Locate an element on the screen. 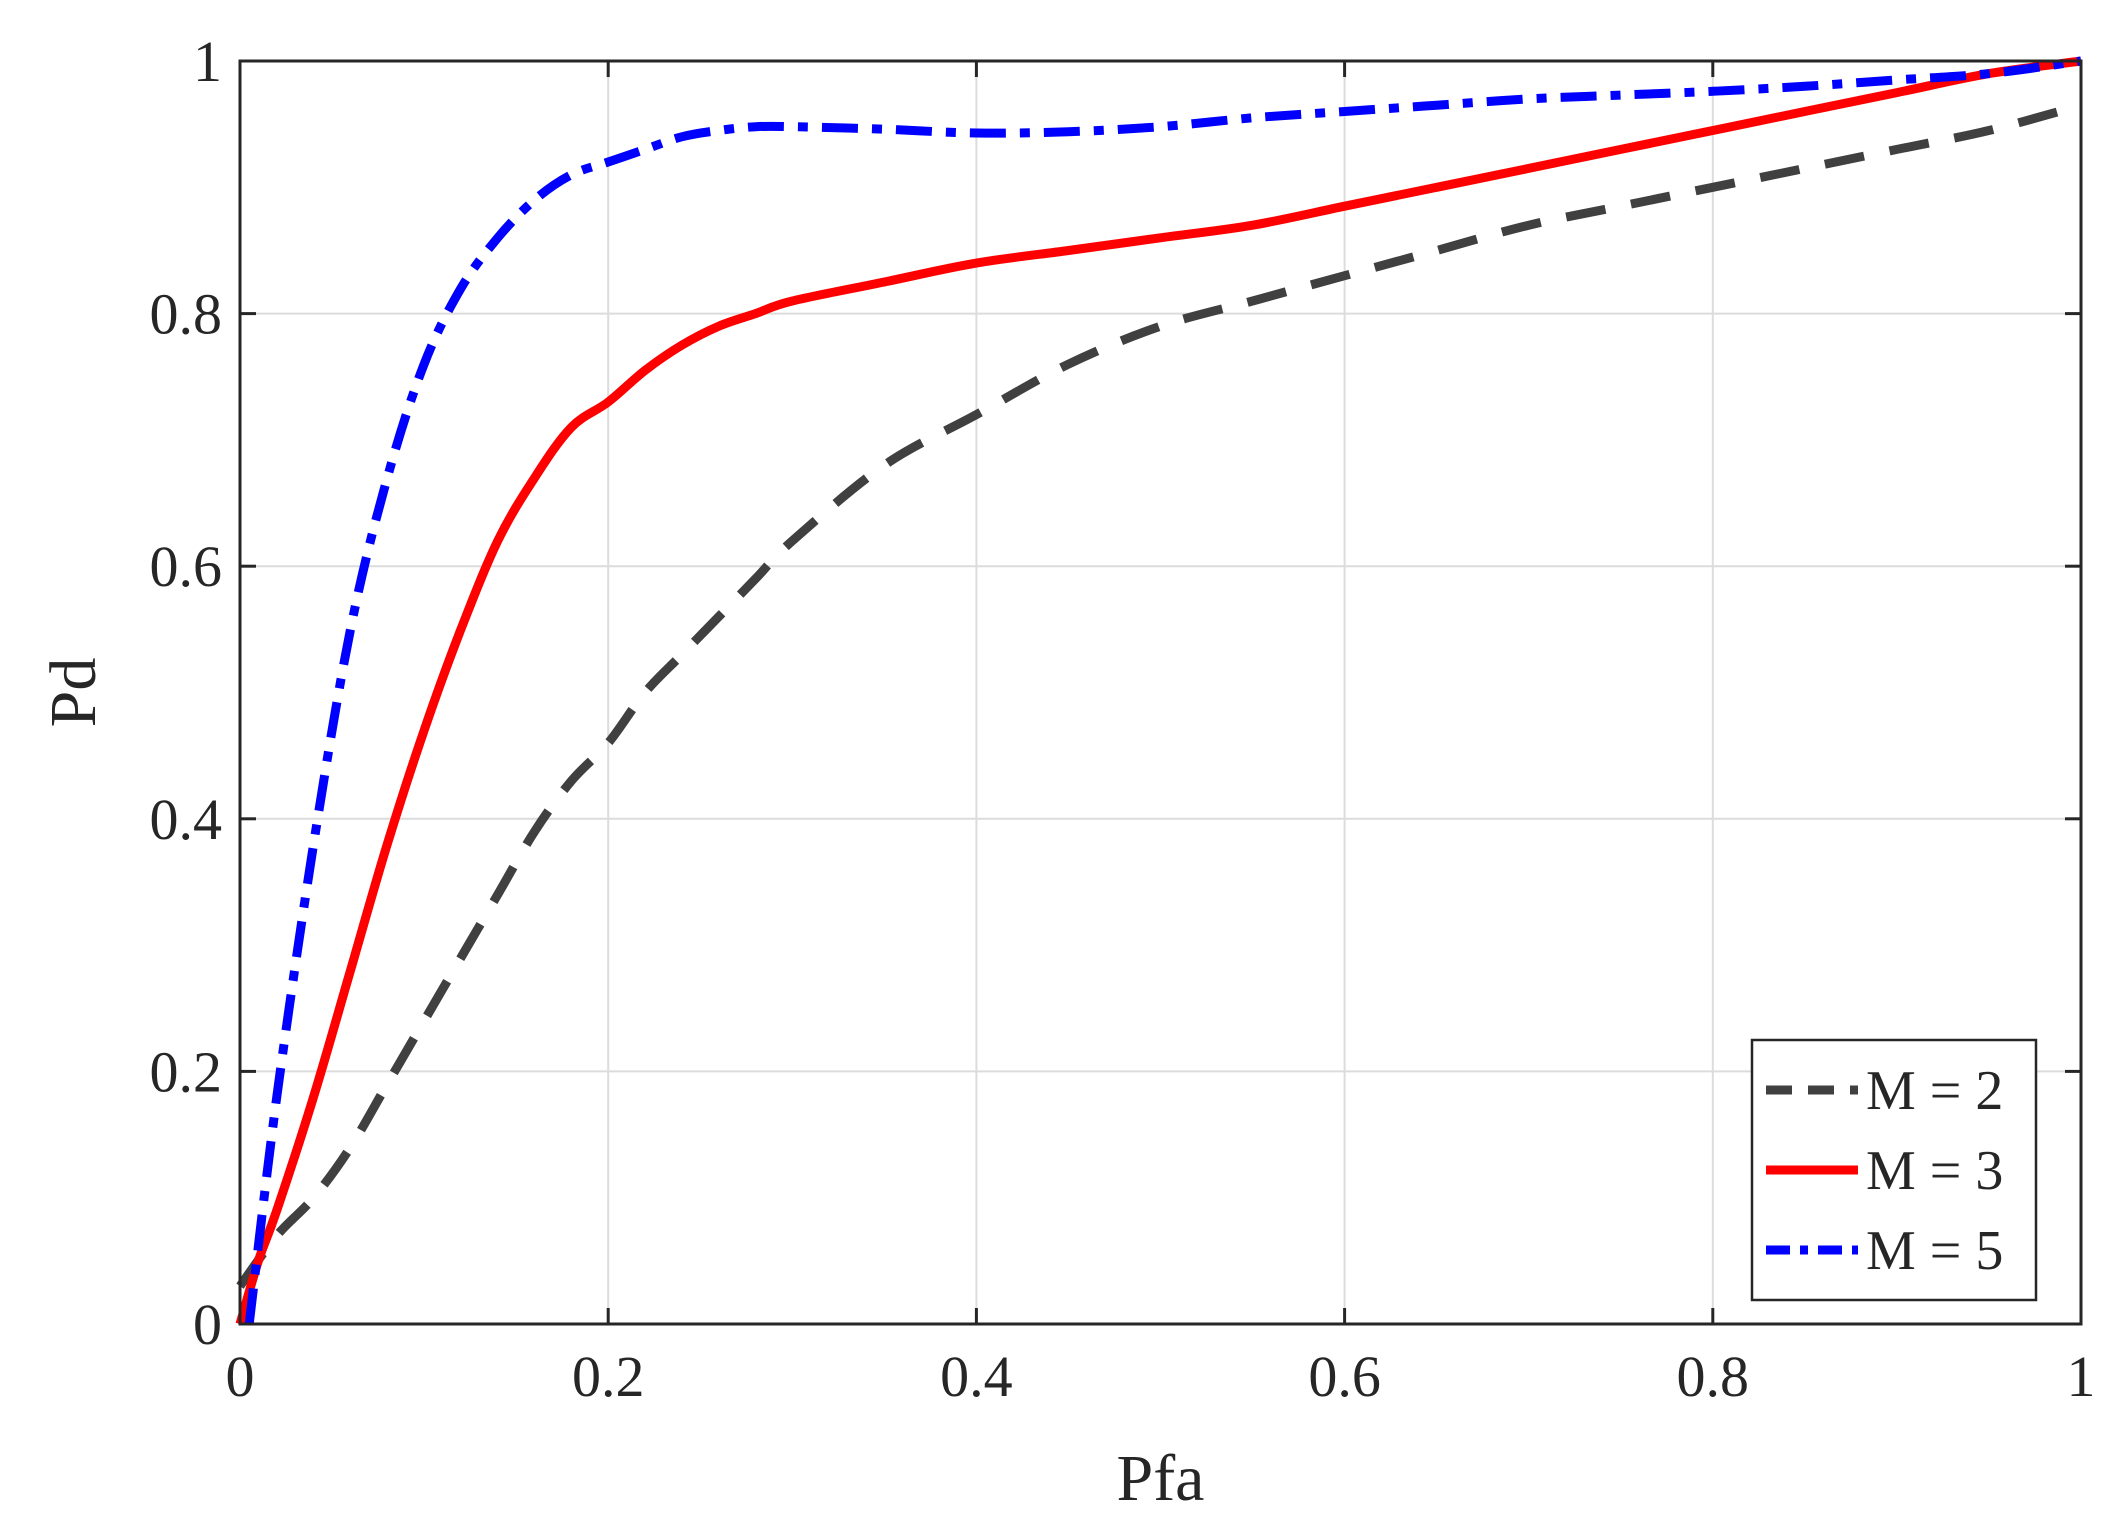 Image resolution: width=2116 pixels, height=1529 pixels. legend: M = 2 M = 3 M = 5 is located at coordinates (1894, 1170).